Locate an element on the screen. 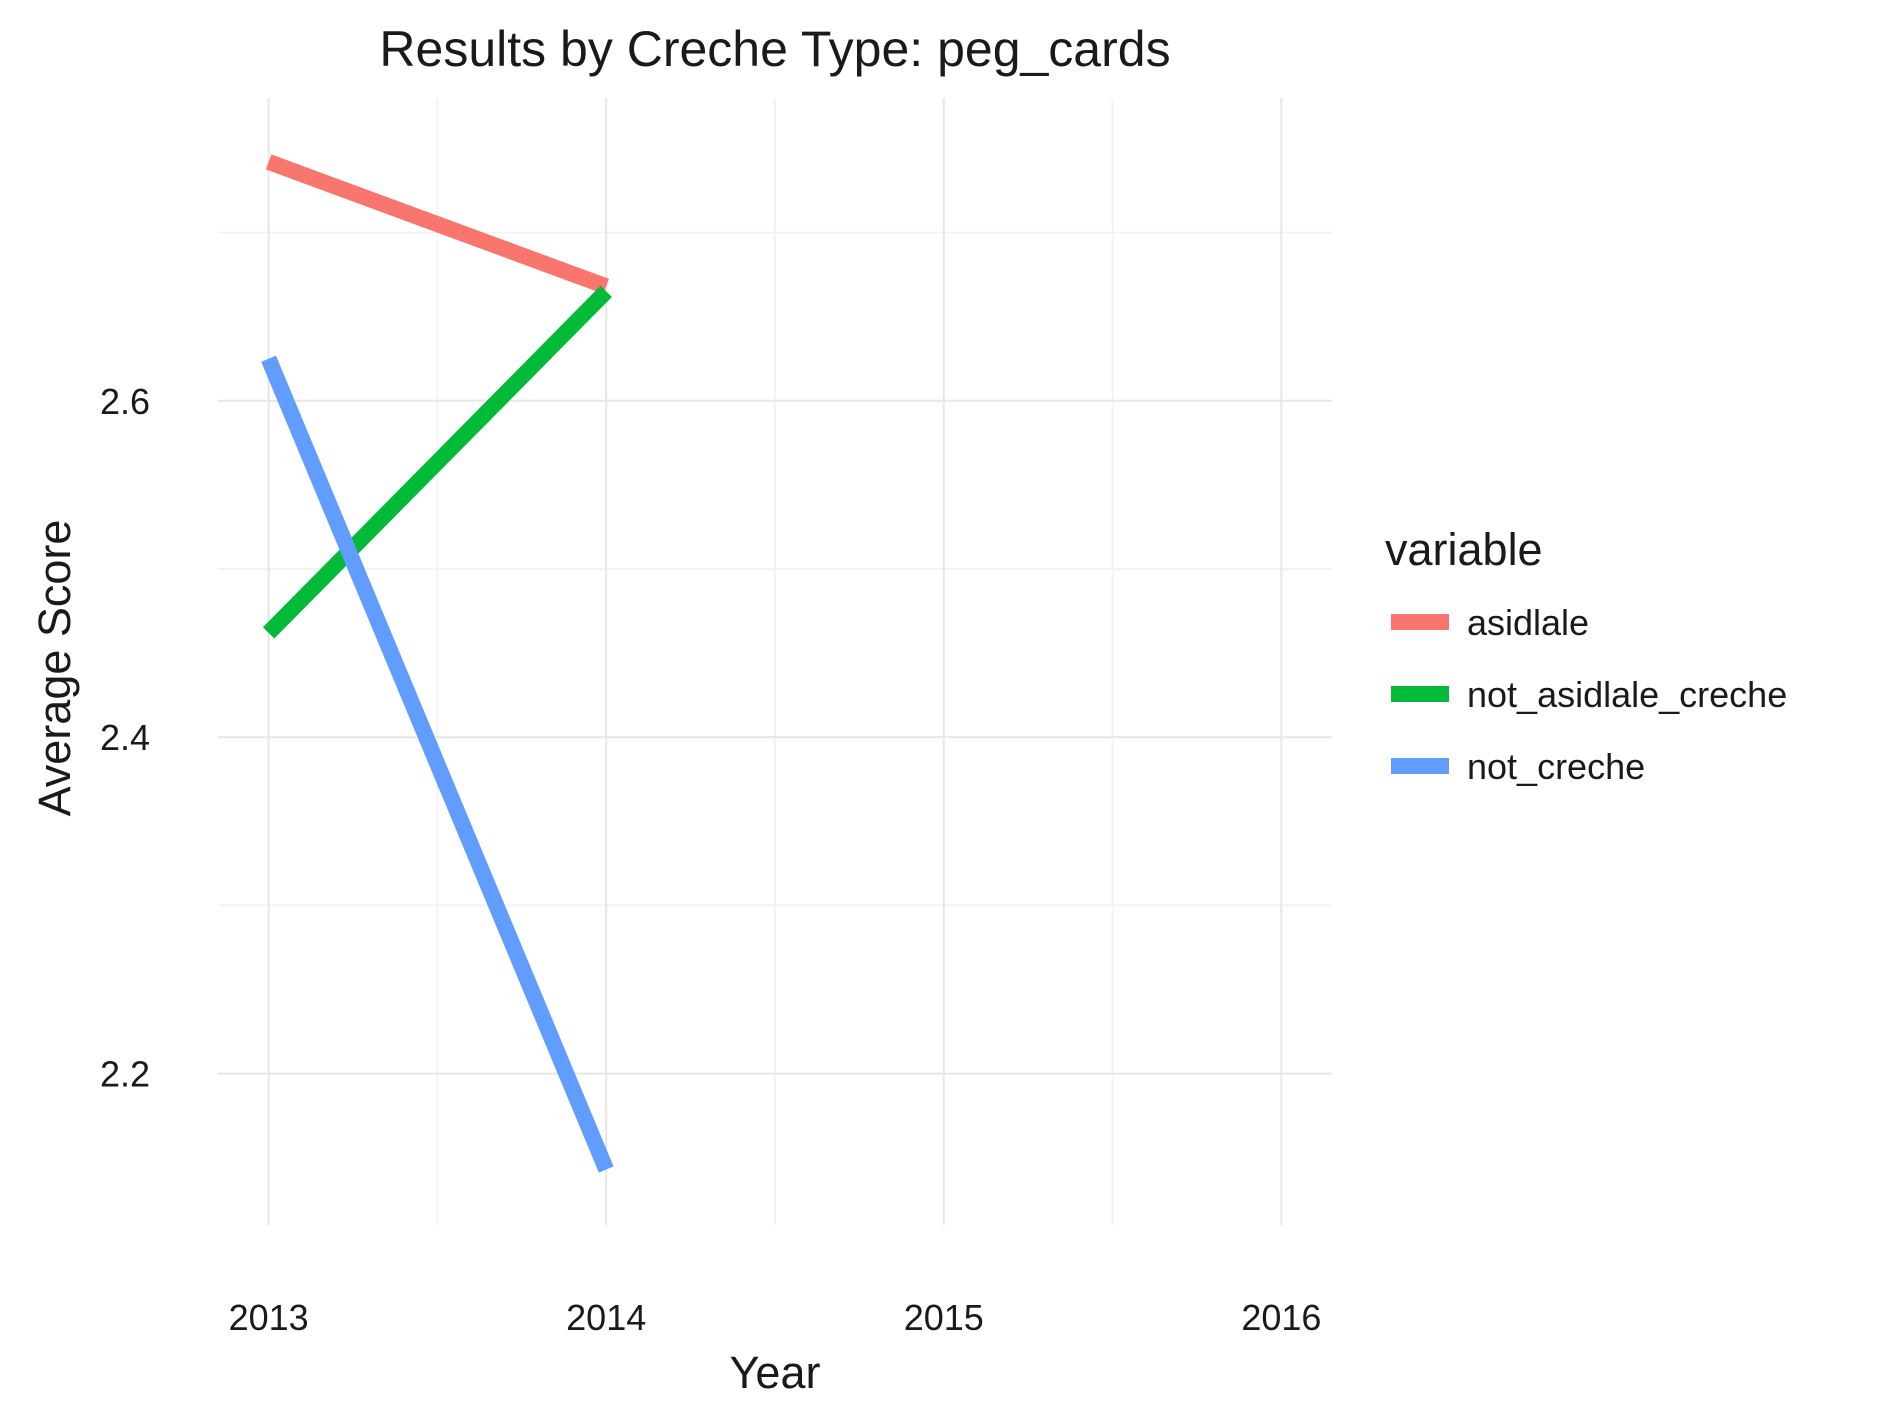 This screenshot has height=1417, width=1889. x-tick-label: 2016 is located at coordinates (1281, 1317).